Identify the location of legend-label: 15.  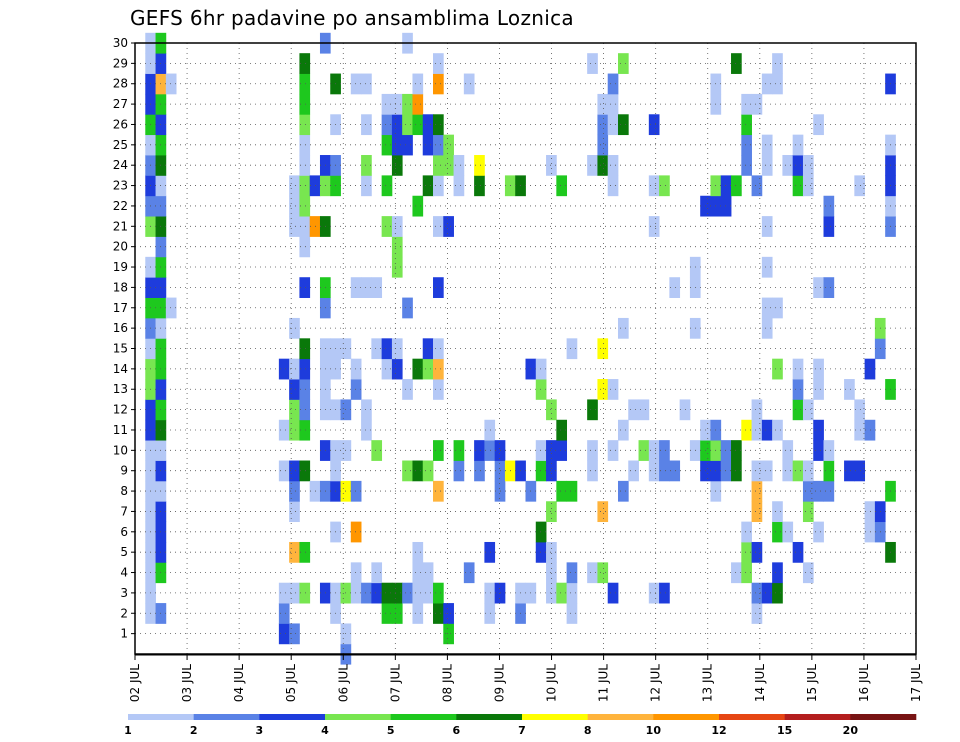
(784, 730).